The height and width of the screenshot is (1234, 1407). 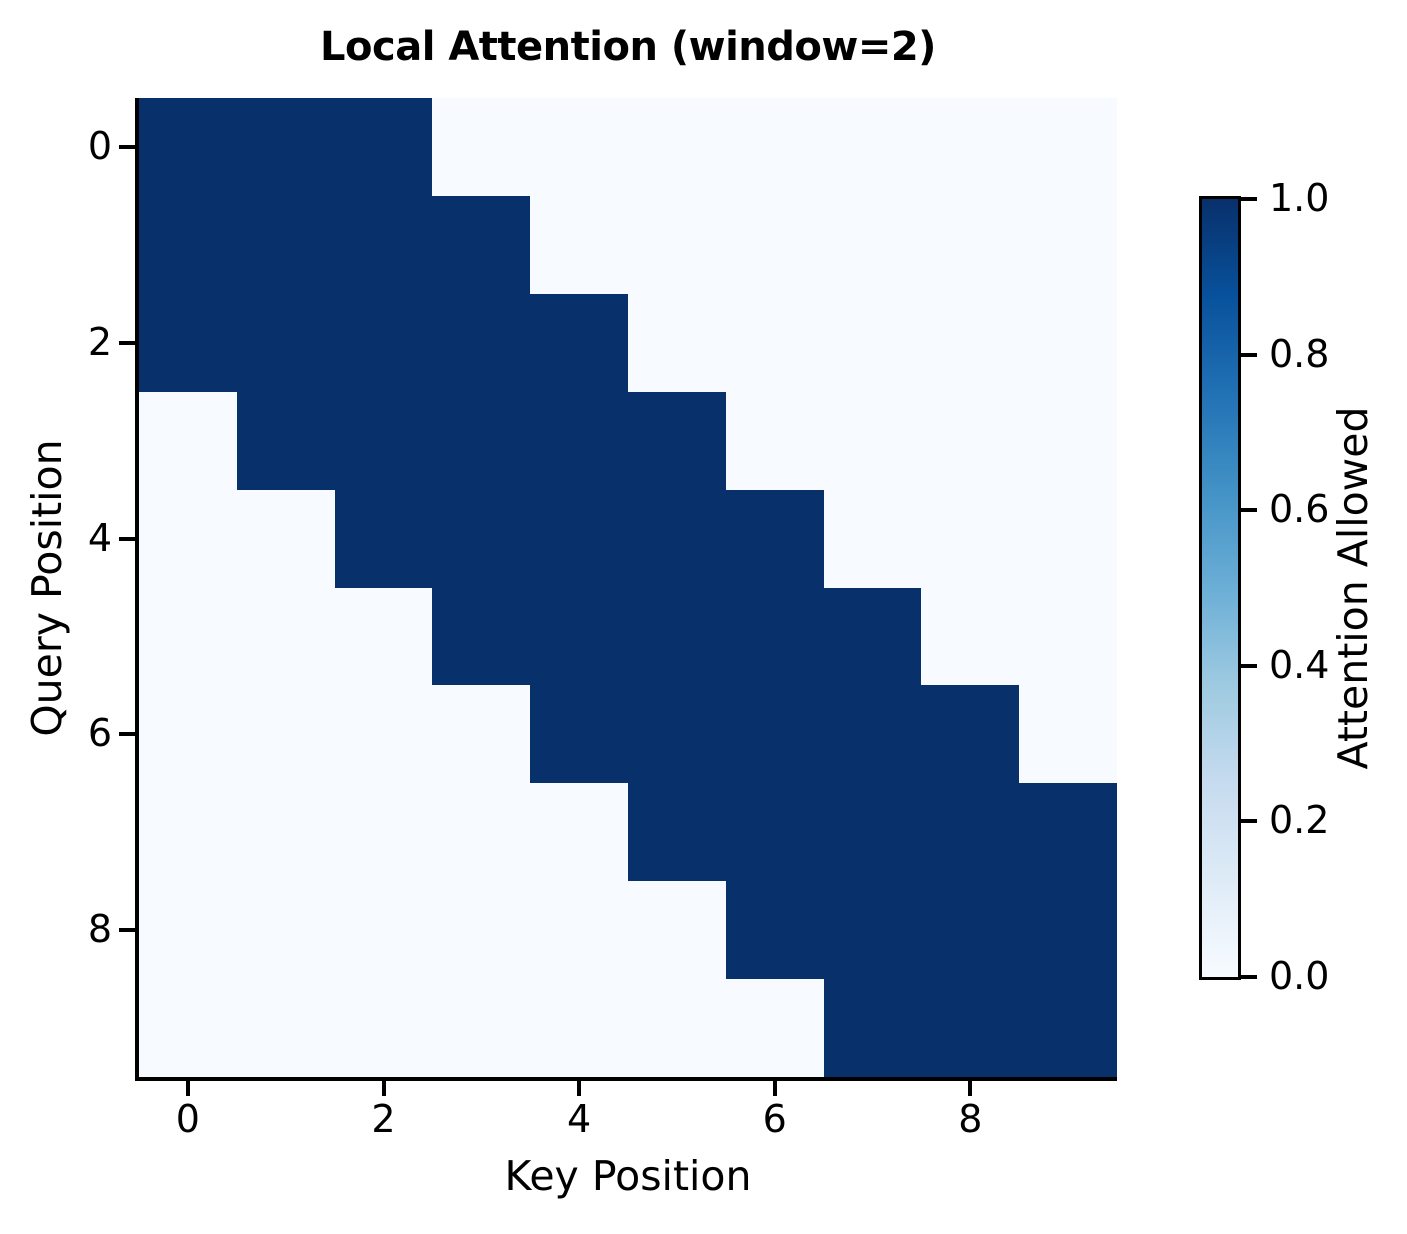 I want to click on x-axis-tick-label: 0, so click(x=187, y=1119).